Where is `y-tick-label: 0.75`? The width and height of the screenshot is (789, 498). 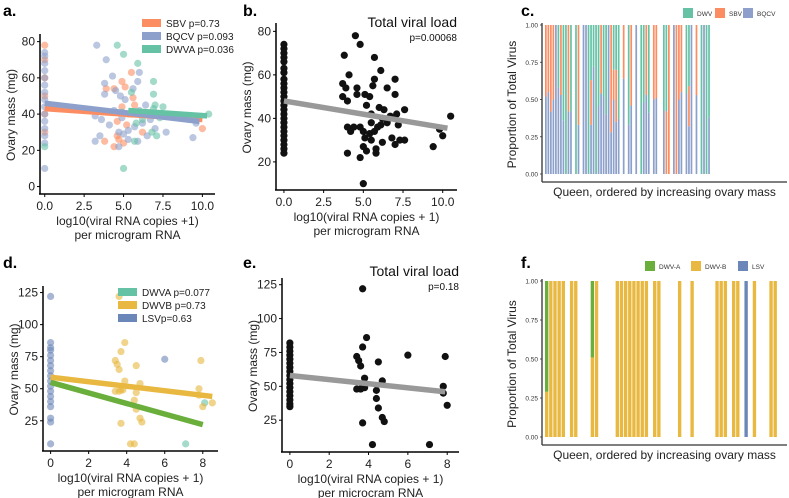 y-tick-label: 0.75 is located at coordinates (531, 321).